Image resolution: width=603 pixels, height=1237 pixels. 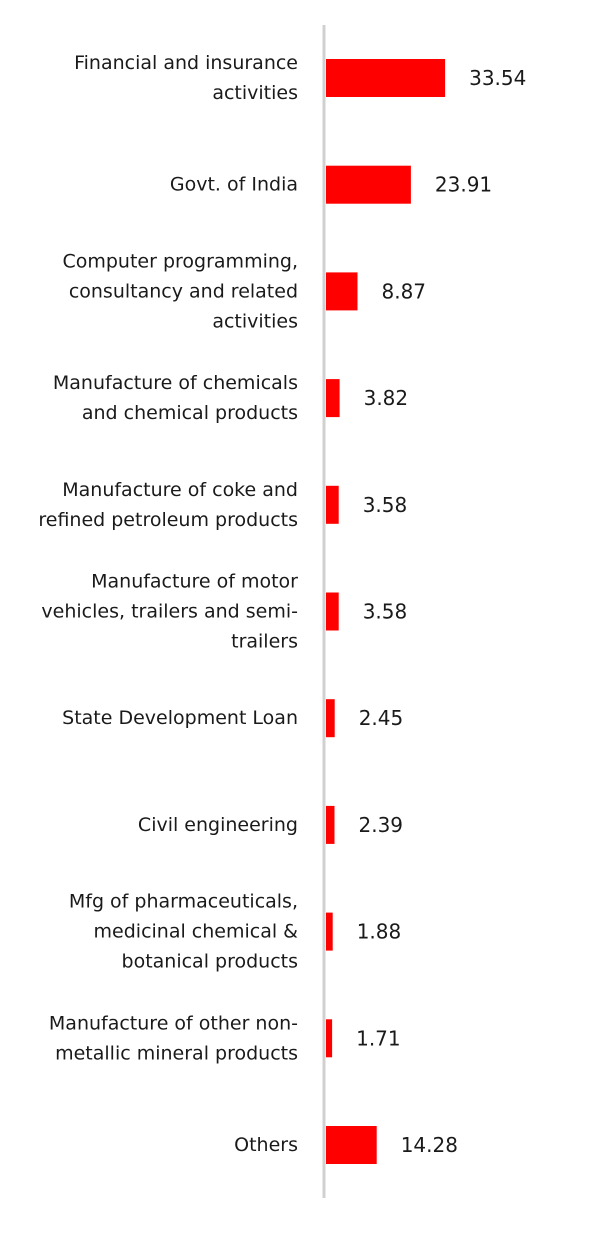 I want to click on category-label: Govt. of India, so click(x=234, y=185).